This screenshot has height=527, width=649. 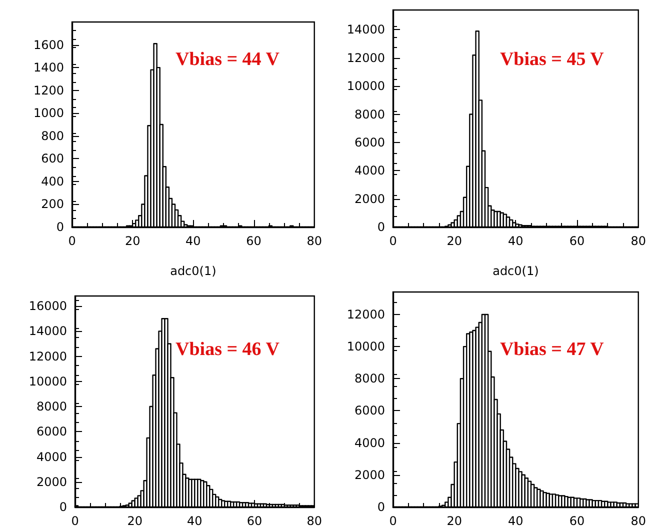 What do you see at coordinates (52, 159) in the screenshot?
I see `y-tick-label: 600` at bounding box center [52, 159].